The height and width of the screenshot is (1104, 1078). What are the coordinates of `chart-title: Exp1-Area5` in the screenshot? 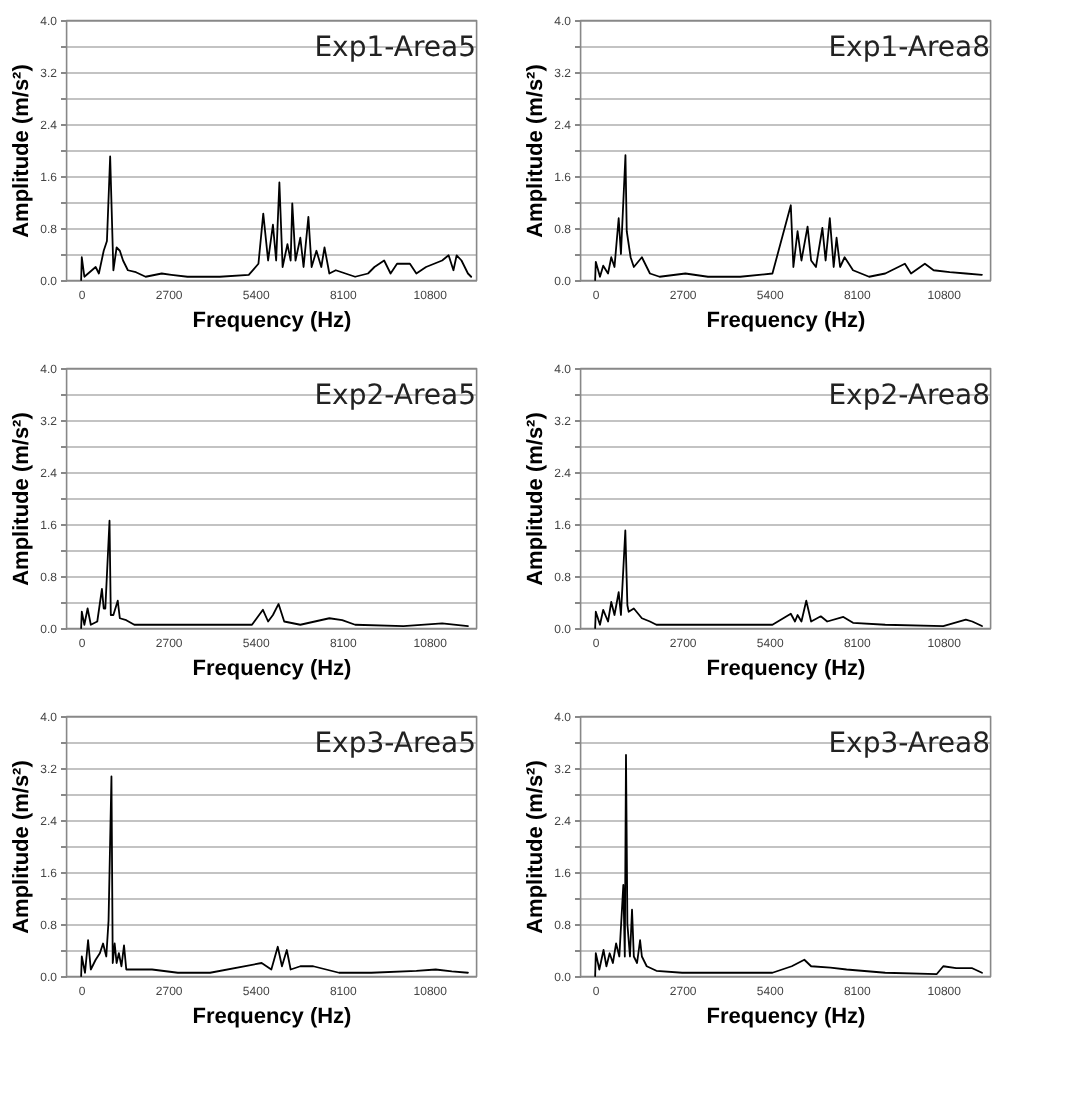 It's located at (395, 48).